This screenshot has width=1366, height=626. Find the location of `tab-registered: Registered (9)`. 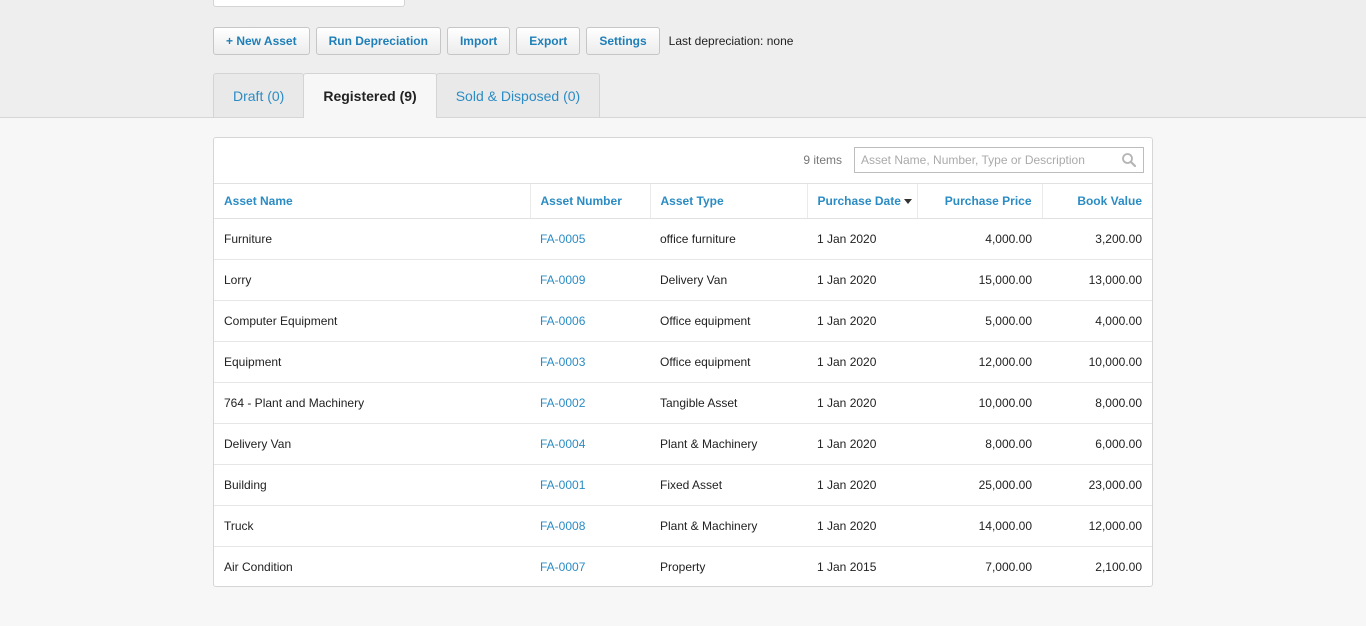

tab-registered: Registered (9) is located at coordinates (370, 95).